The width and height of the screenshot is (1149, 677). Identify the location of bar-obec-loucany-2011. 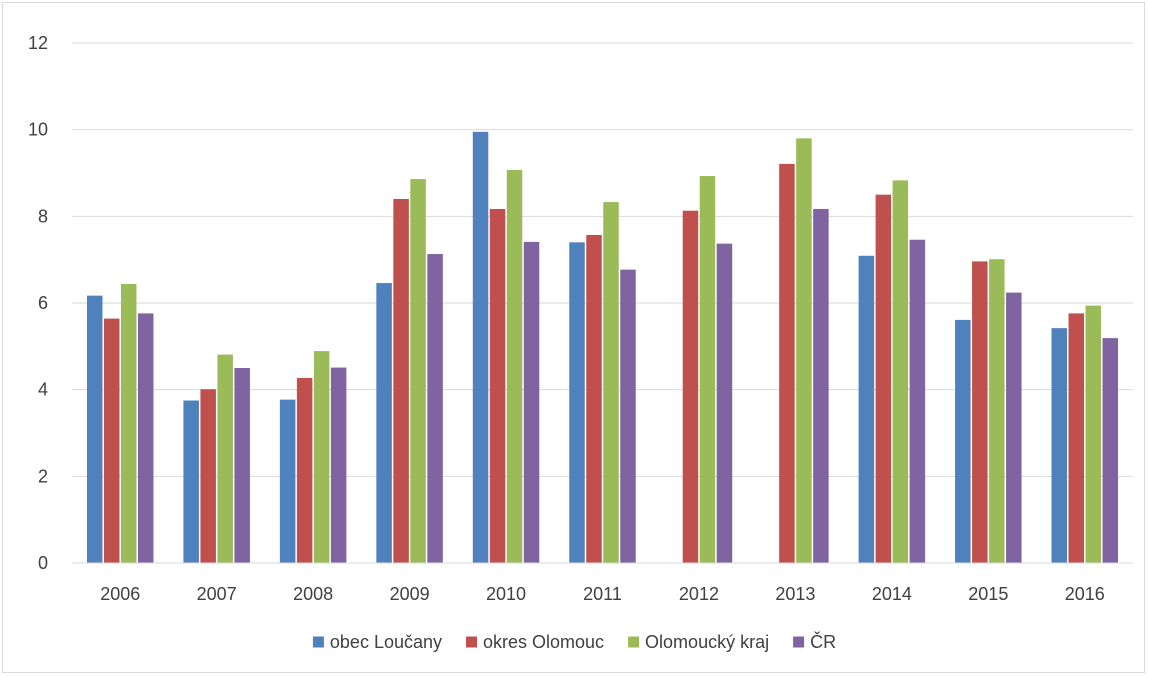
(577, 403).